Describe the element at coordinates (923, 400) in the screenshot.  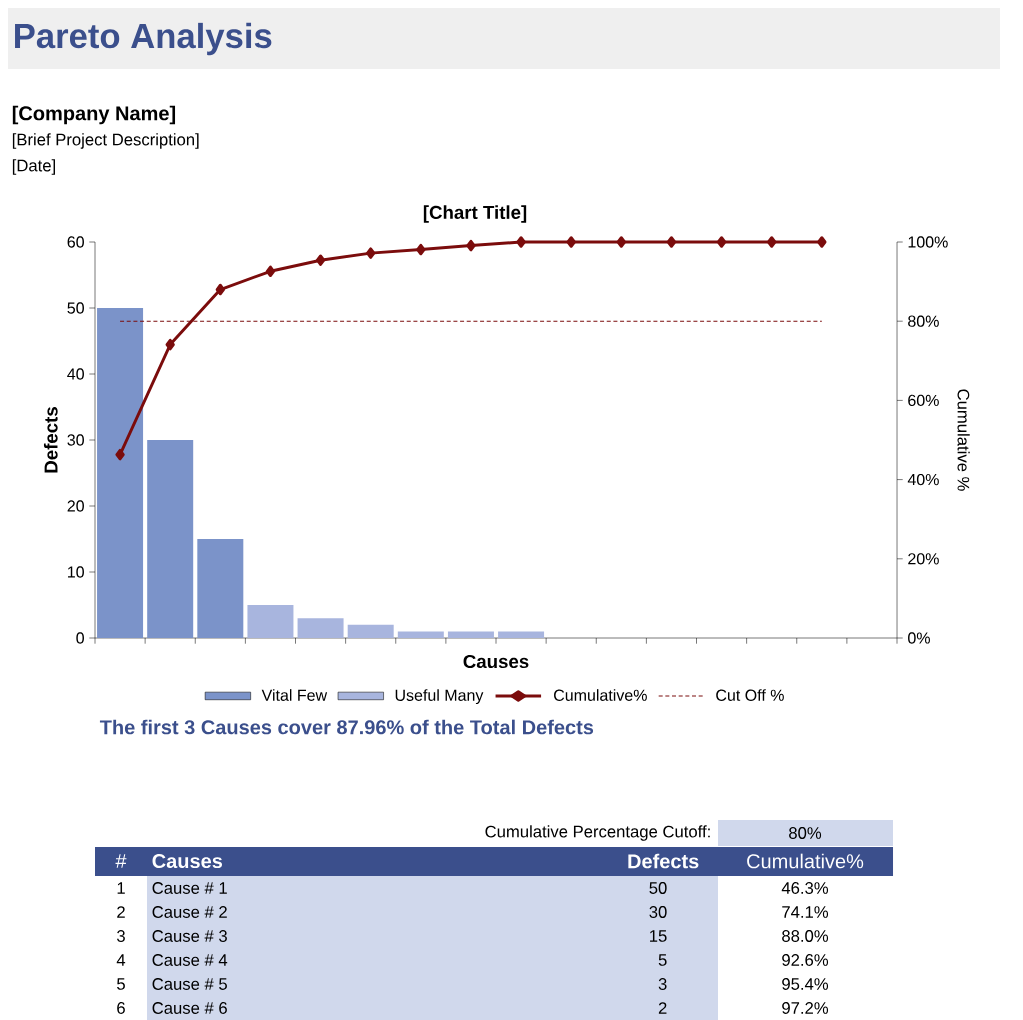
I see `y2-tick-label: 60%` at that location.